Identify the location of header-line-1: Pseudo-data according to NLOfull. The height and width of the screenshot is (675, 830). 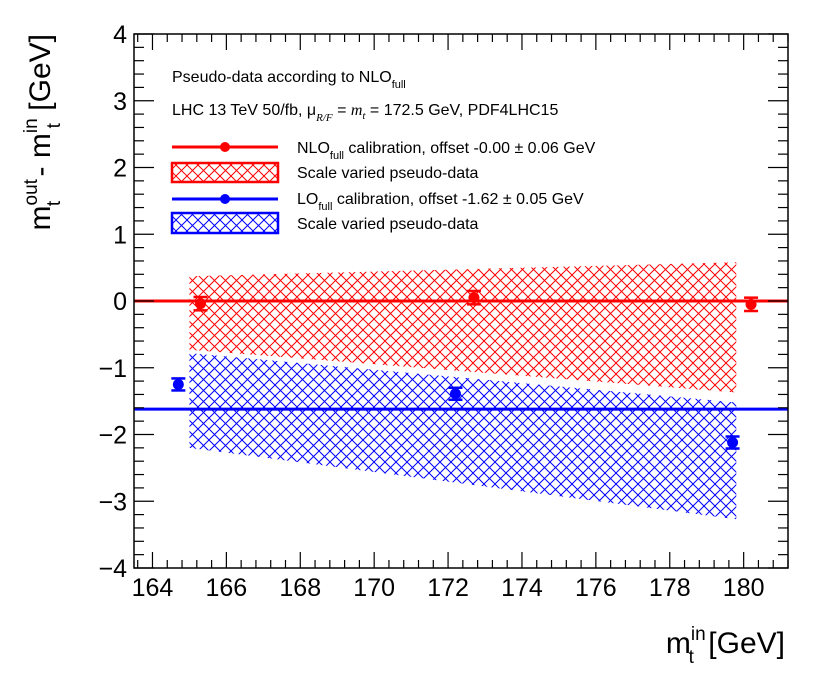
(289, 80).